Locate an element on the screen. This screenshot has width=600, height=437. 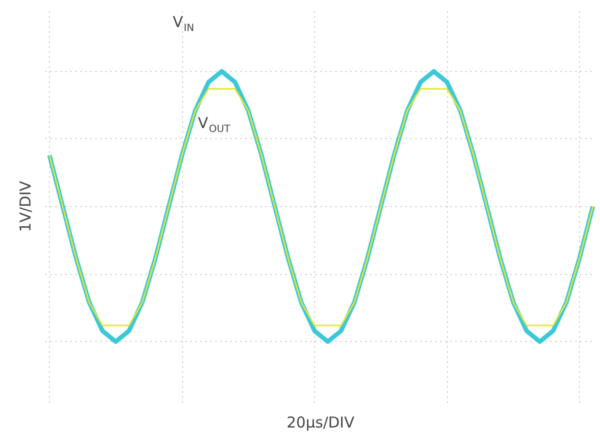
x-axis-title: 20µs/DIV is located at coordinates (321, 423).